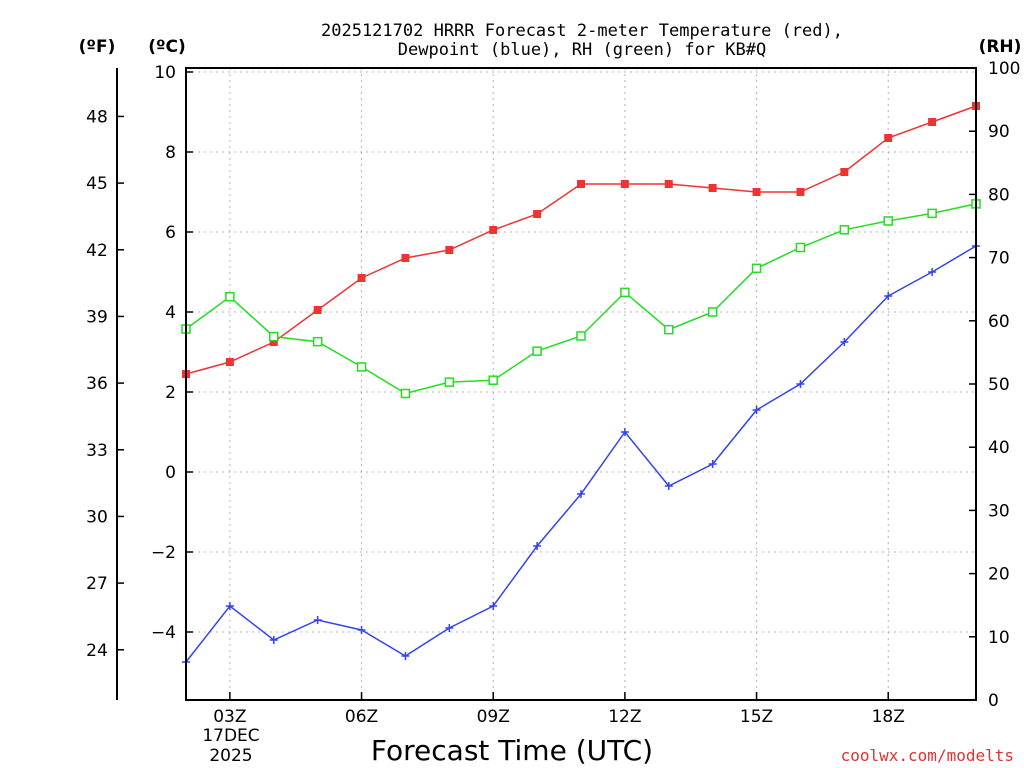 This screenshot has height=768, width=1024. I want to click on time-tick-label: 18Z, so click(888, 717).